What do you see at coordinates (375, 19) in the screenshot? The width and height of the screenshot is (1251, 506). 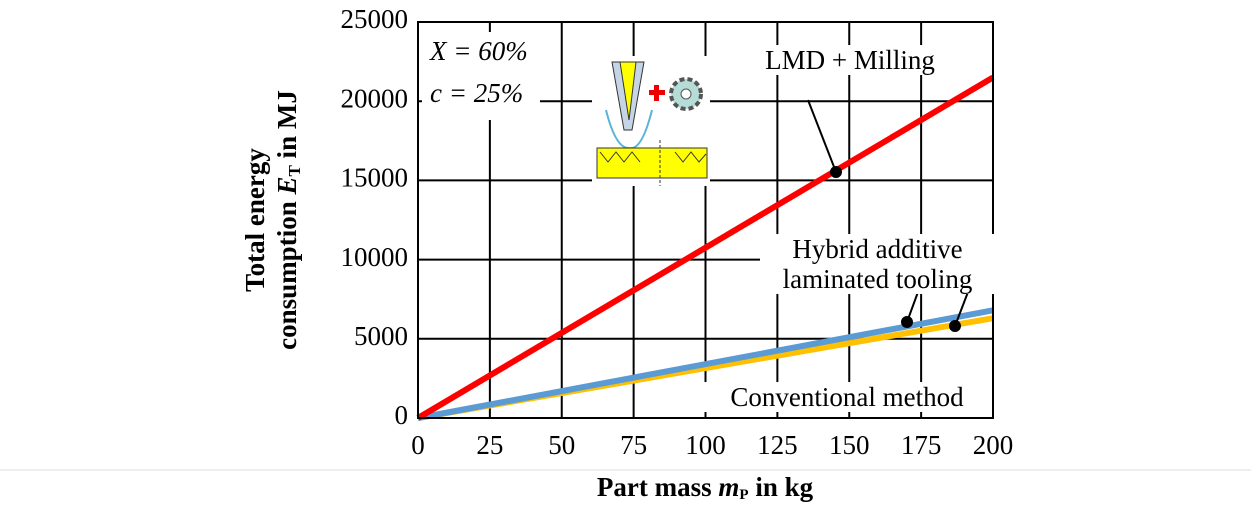 I see `y-tick-label: 25000` at bounding box center [375, 19].